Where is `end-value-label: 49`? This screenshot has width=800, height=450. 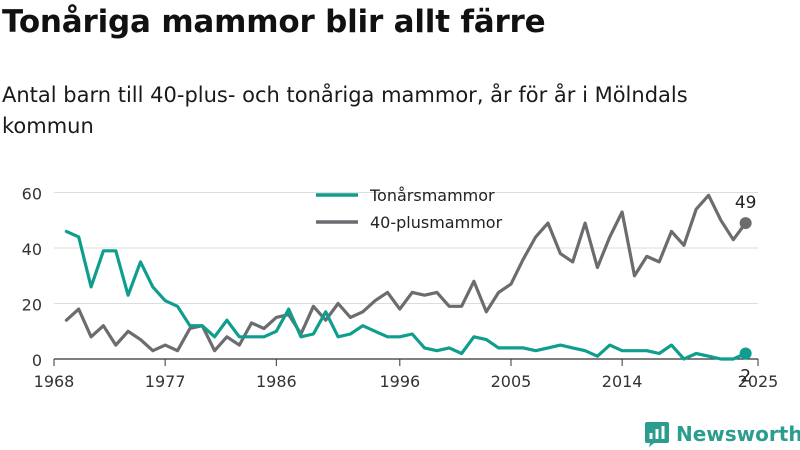
end-value-label: 49 is located at coordinates (746, 203).